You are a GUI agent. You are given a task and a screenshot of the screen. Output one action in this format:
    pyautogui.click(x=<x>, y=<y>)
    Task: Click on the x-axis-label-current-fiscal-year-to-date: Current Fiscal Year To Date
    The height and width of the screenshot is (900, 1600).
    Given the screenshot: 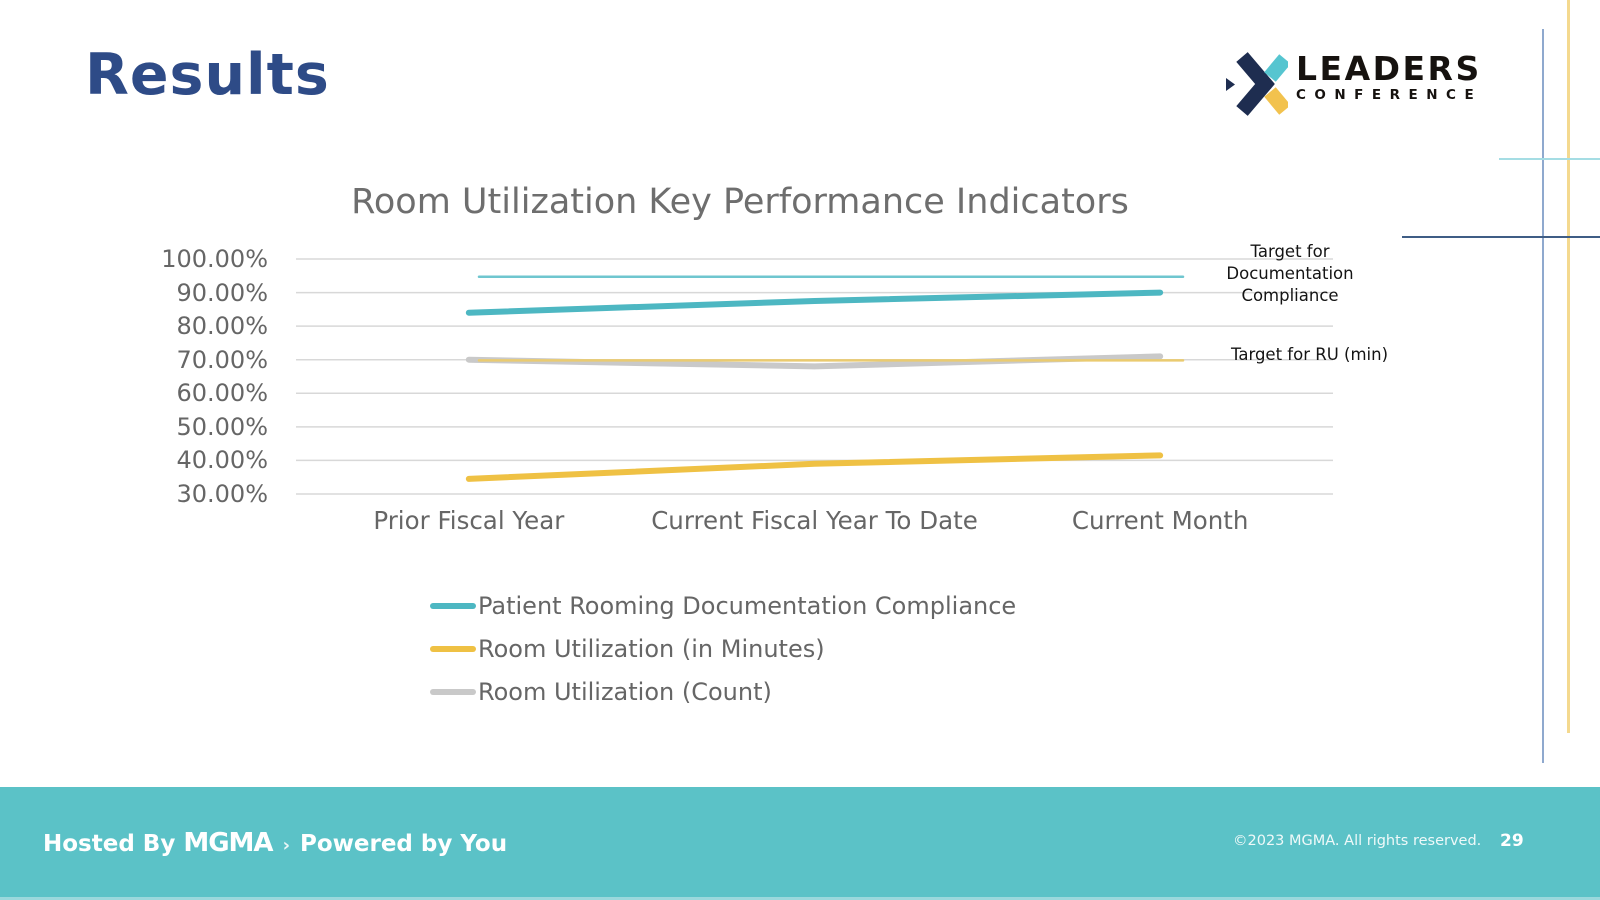 What is the action you would take?
    pyautogui.click(x=814, y=520)
    